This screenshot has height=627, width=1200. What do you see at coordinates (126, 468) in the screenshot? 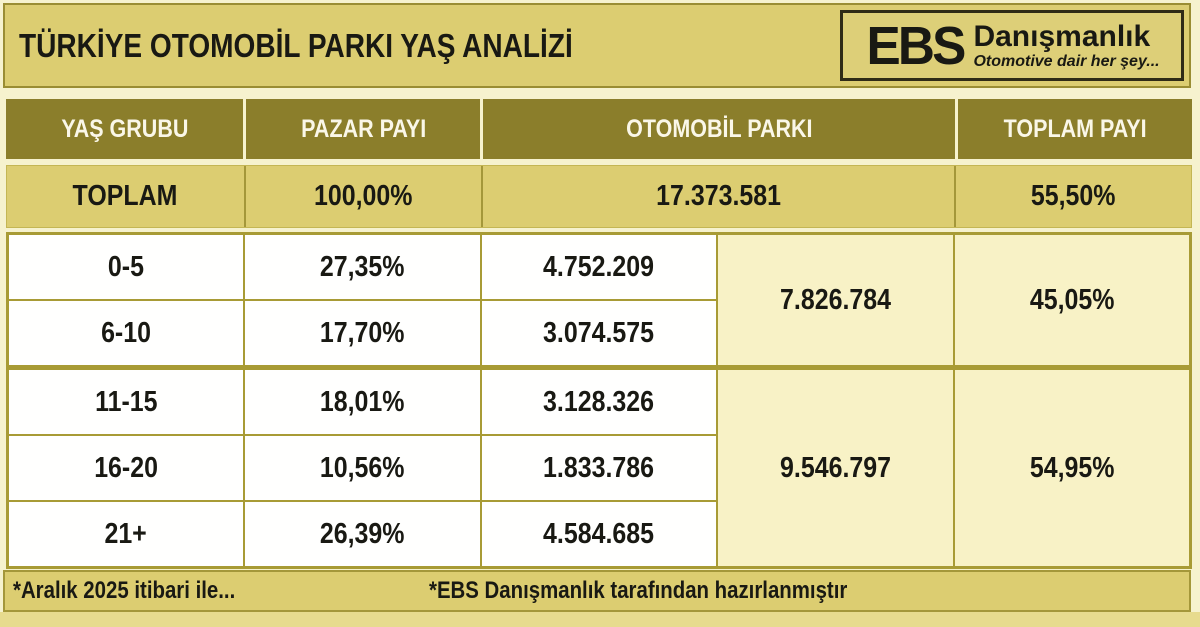
I see `cell-age-3: 16-20` at bounding box center [126, 468].